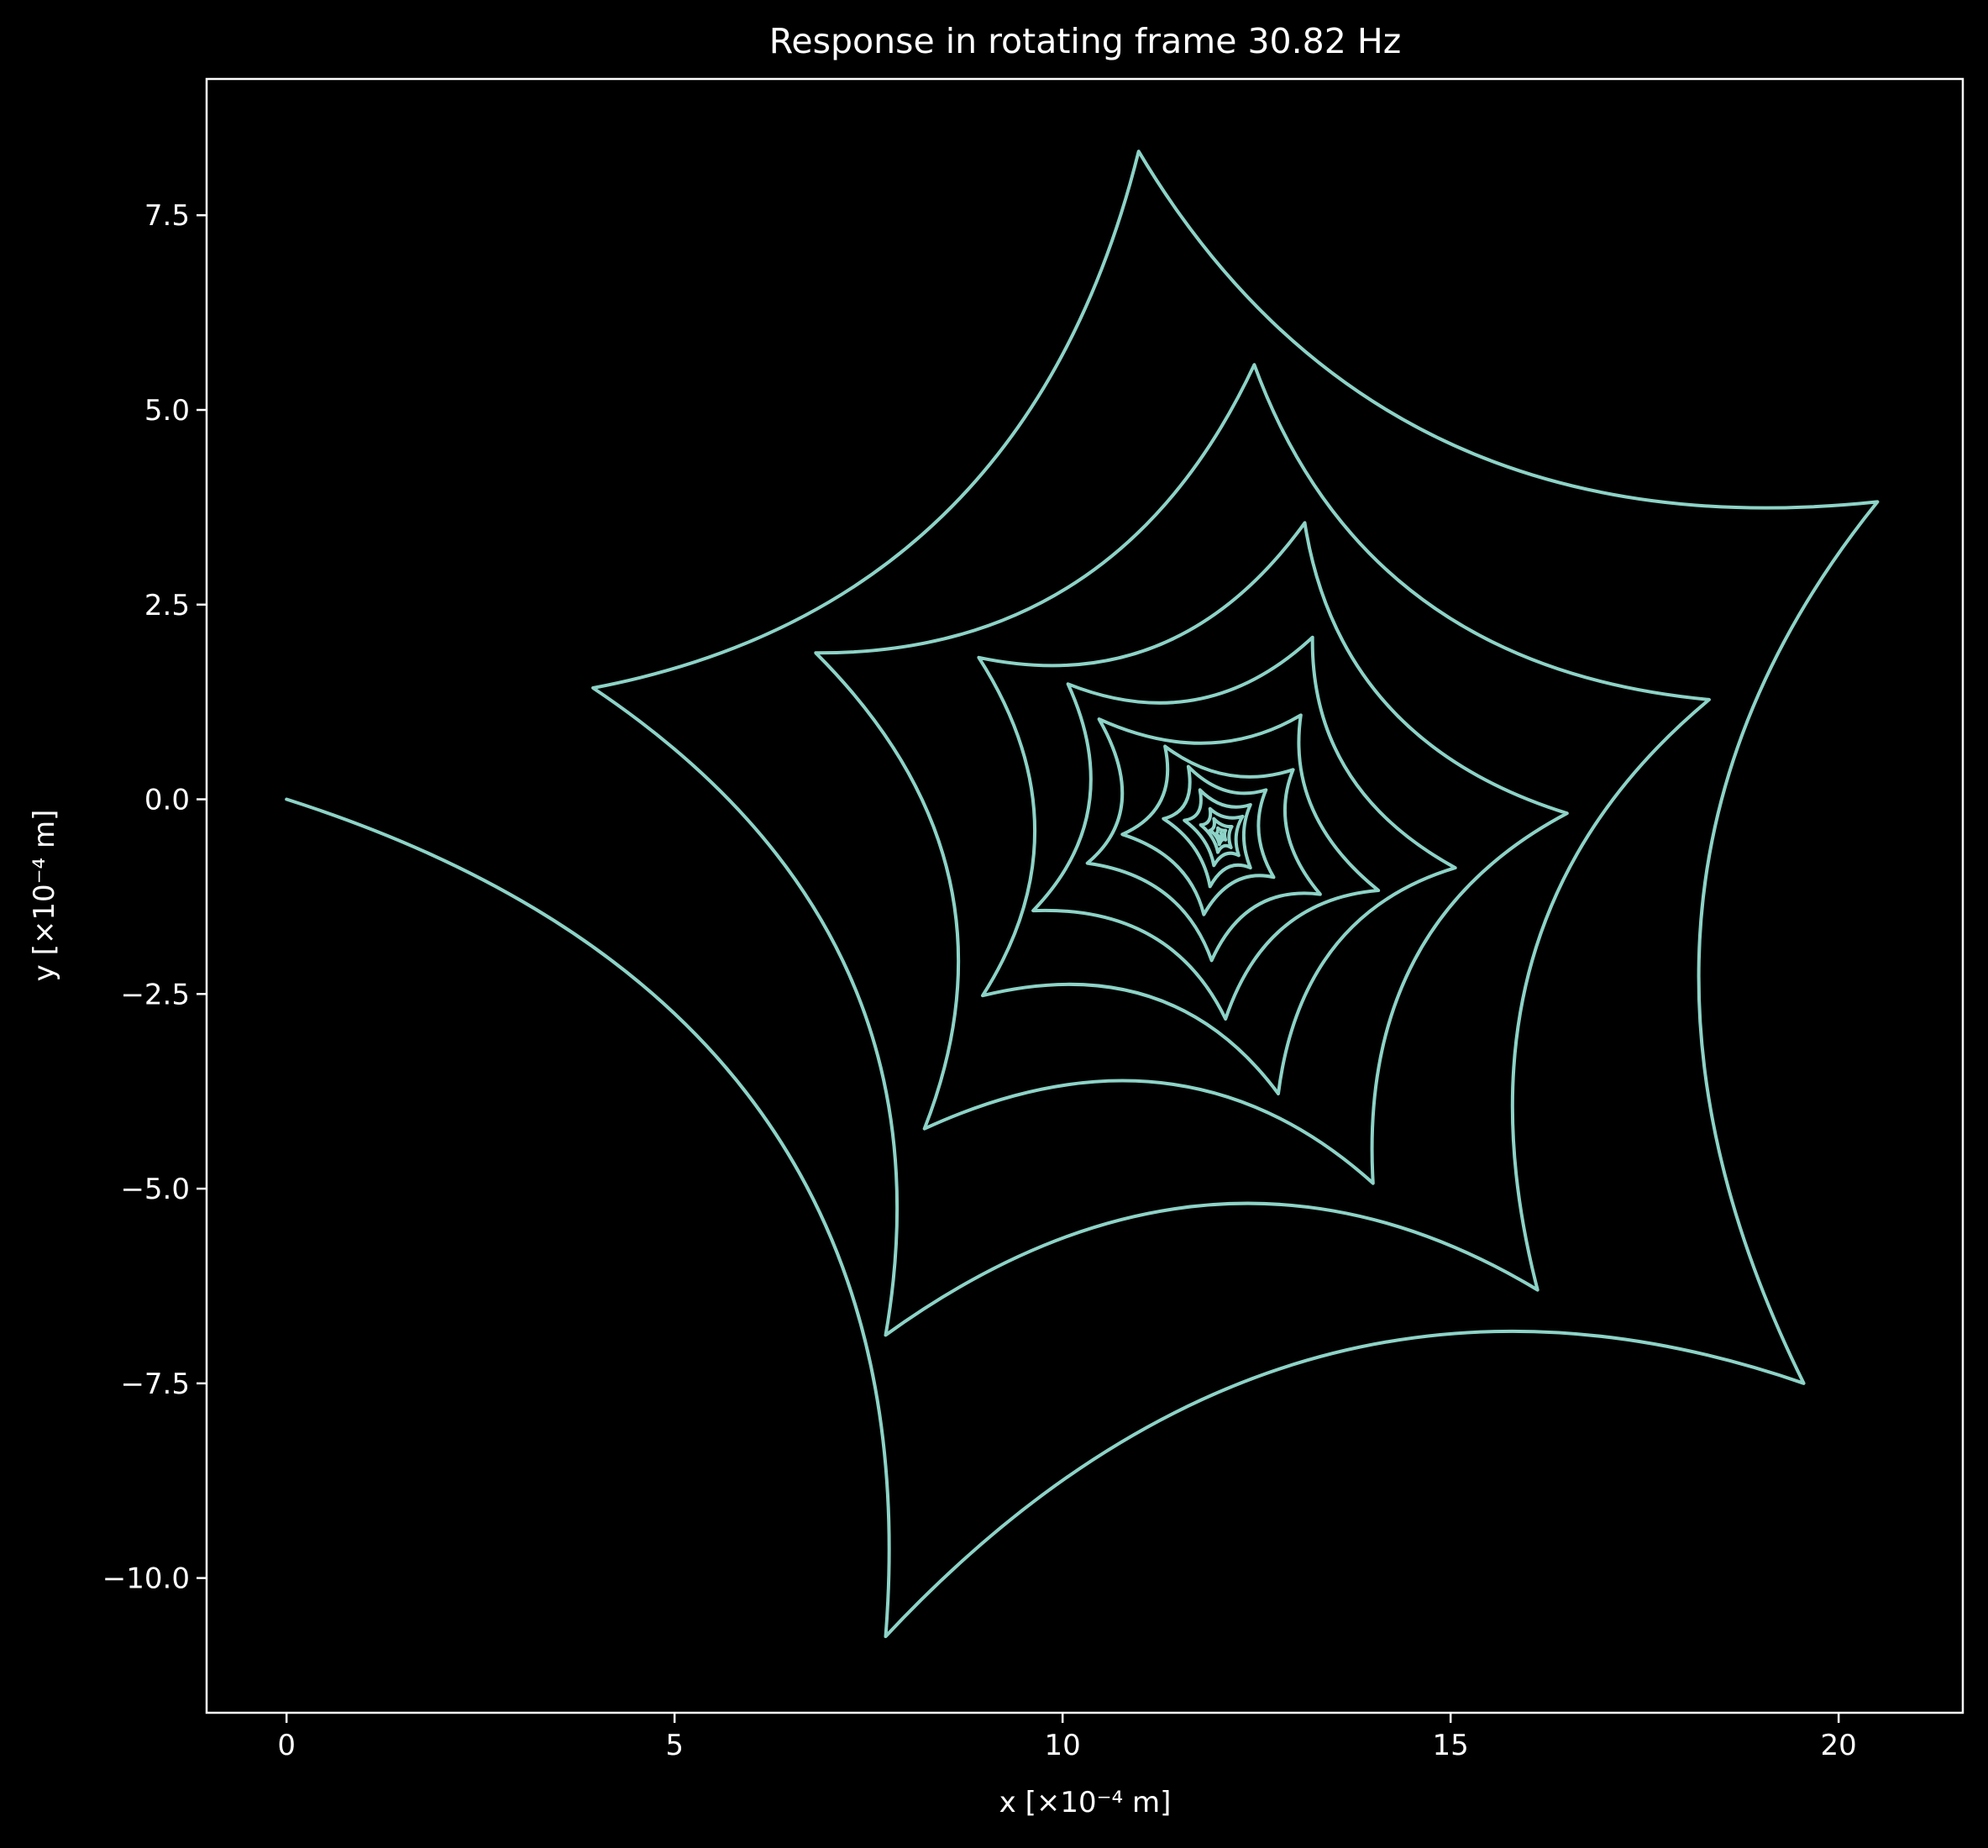  I want to click on y-tick-label: −5.0, so click(155, 1189).